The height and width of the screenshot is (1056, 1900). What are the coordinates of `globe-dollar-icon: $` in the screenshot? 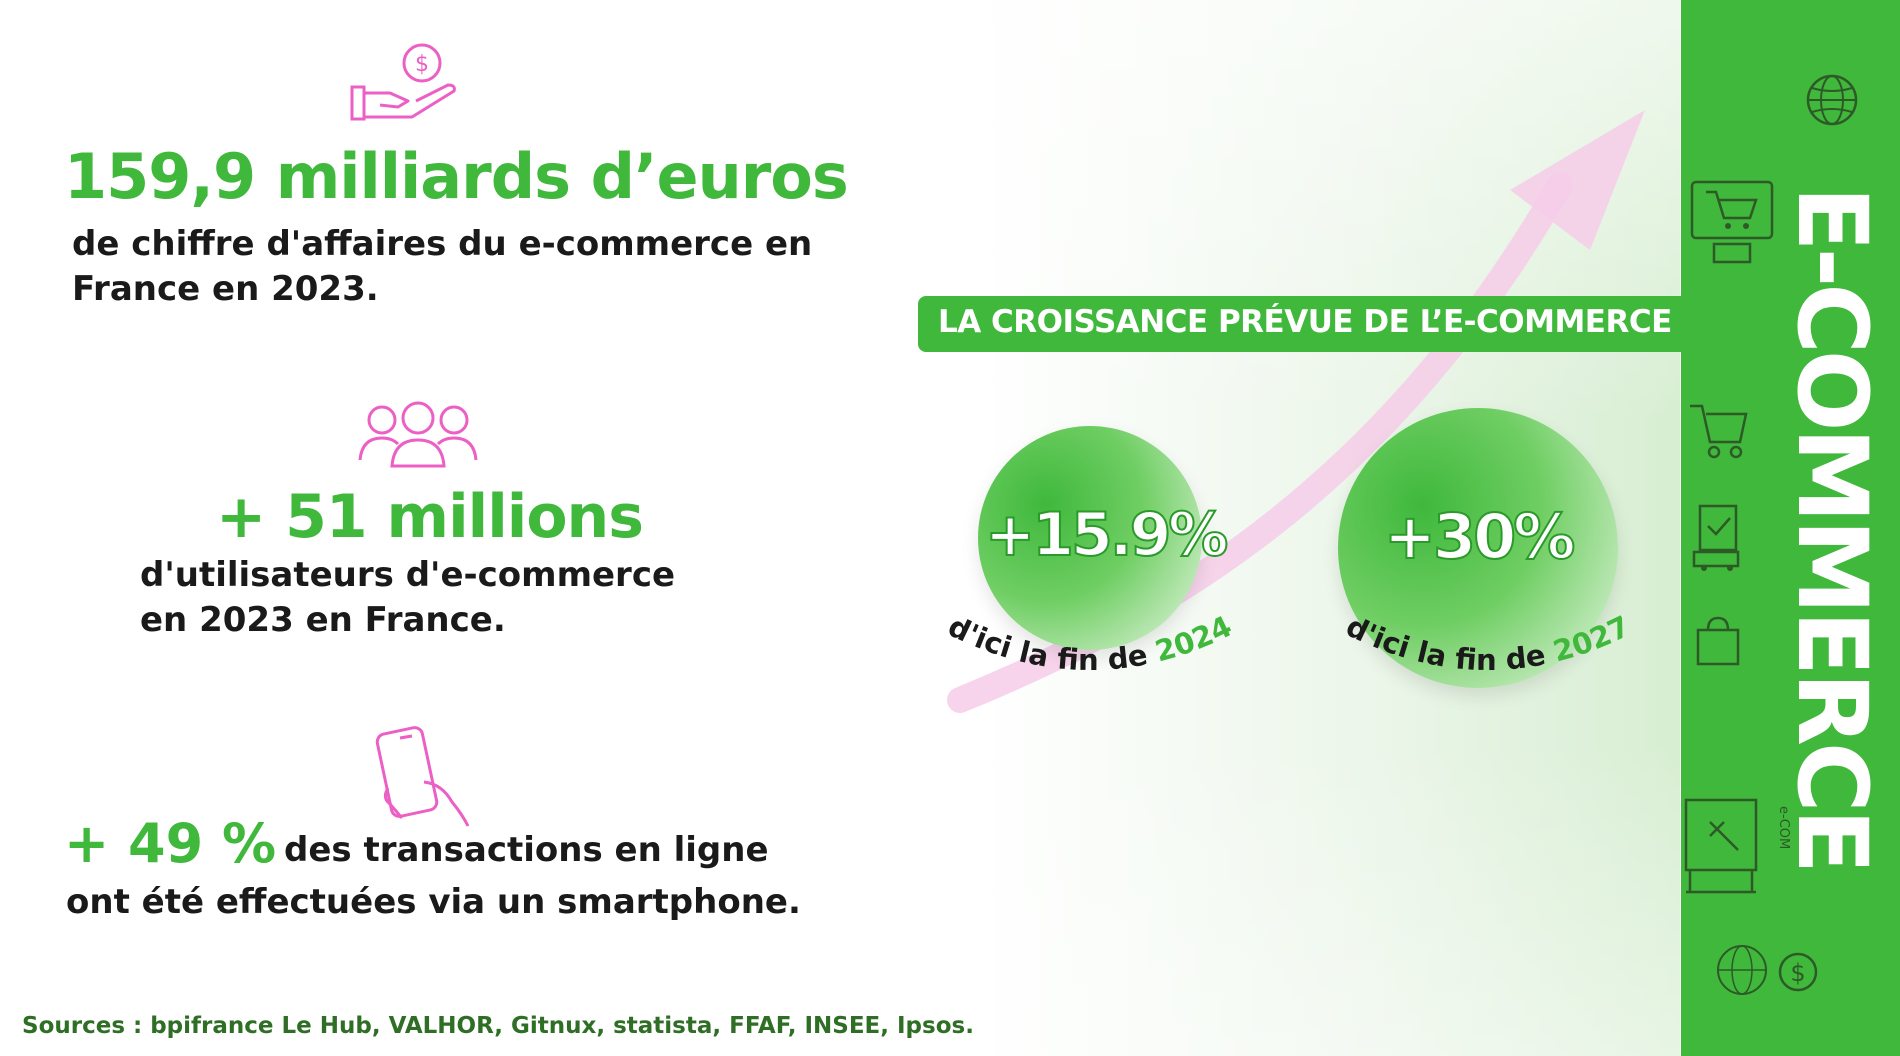 It's located at (1767, 970).